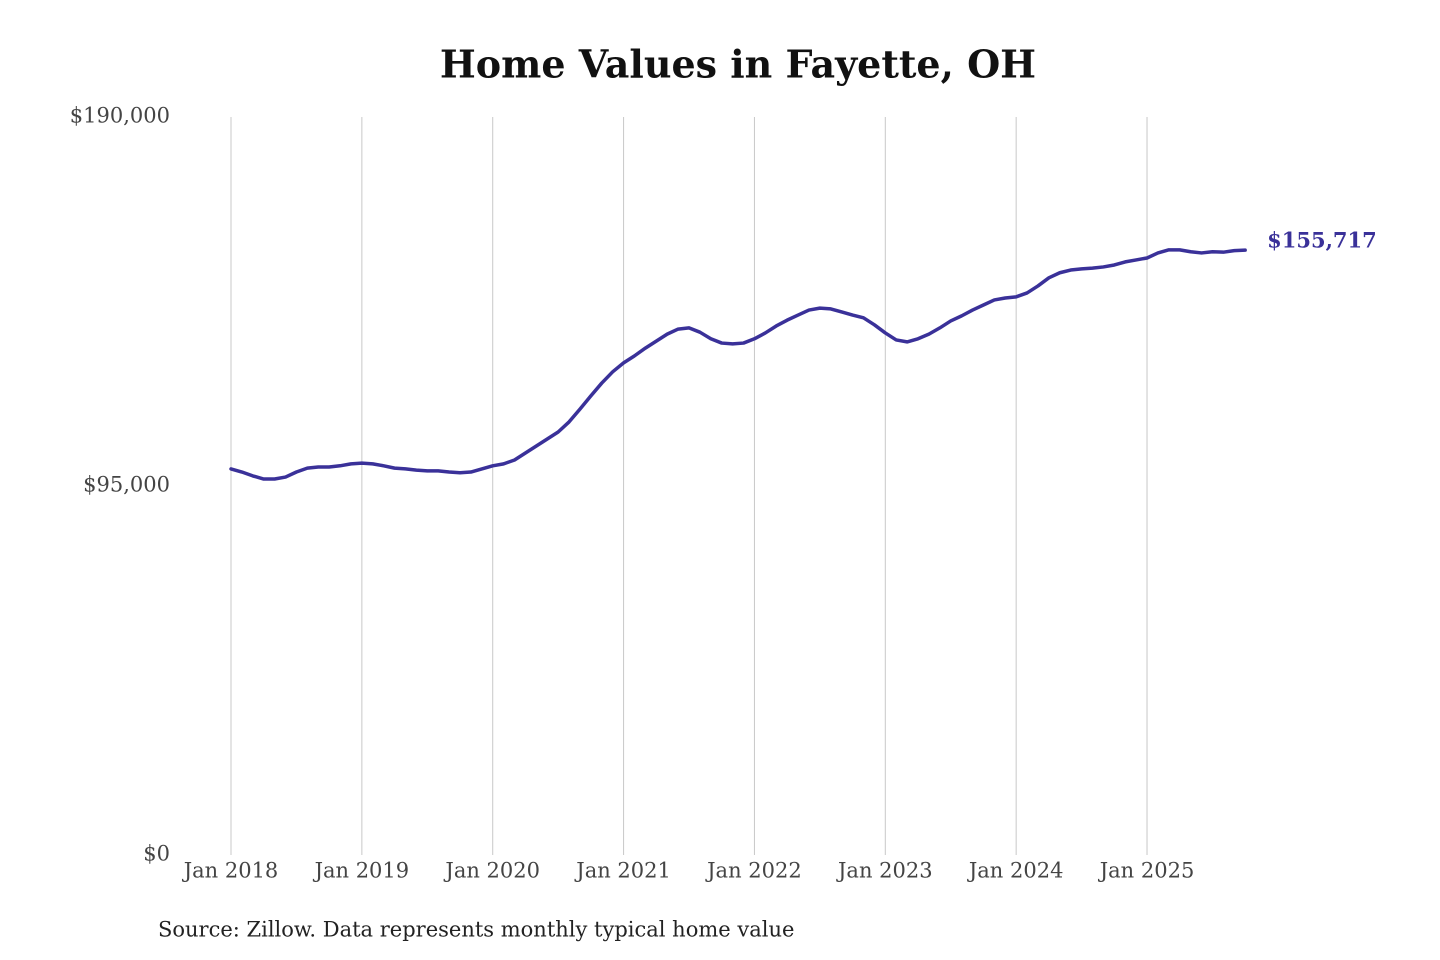 This screenshot has width=1440, height=960. What do you see at coordinates (156, 854) in the screenshot?
I see `y-tick-label: $0` at bounding box center [156, 854].